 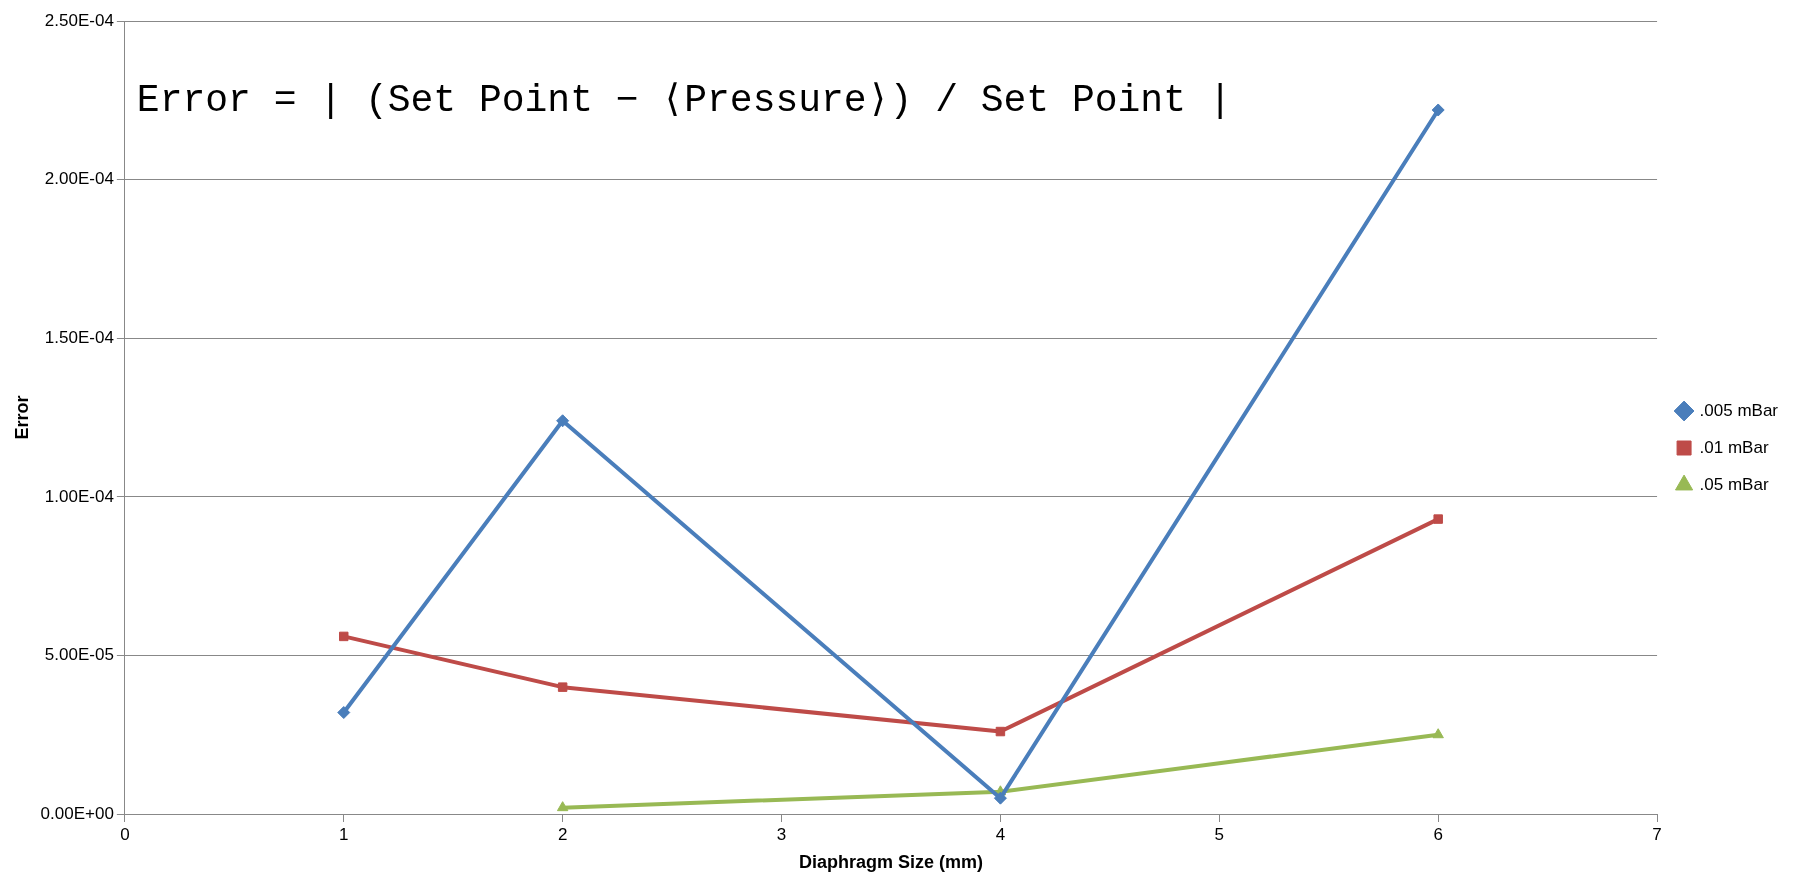 I want to click on y-tick-label: 0.00E+00, so click(x=77, y=813).